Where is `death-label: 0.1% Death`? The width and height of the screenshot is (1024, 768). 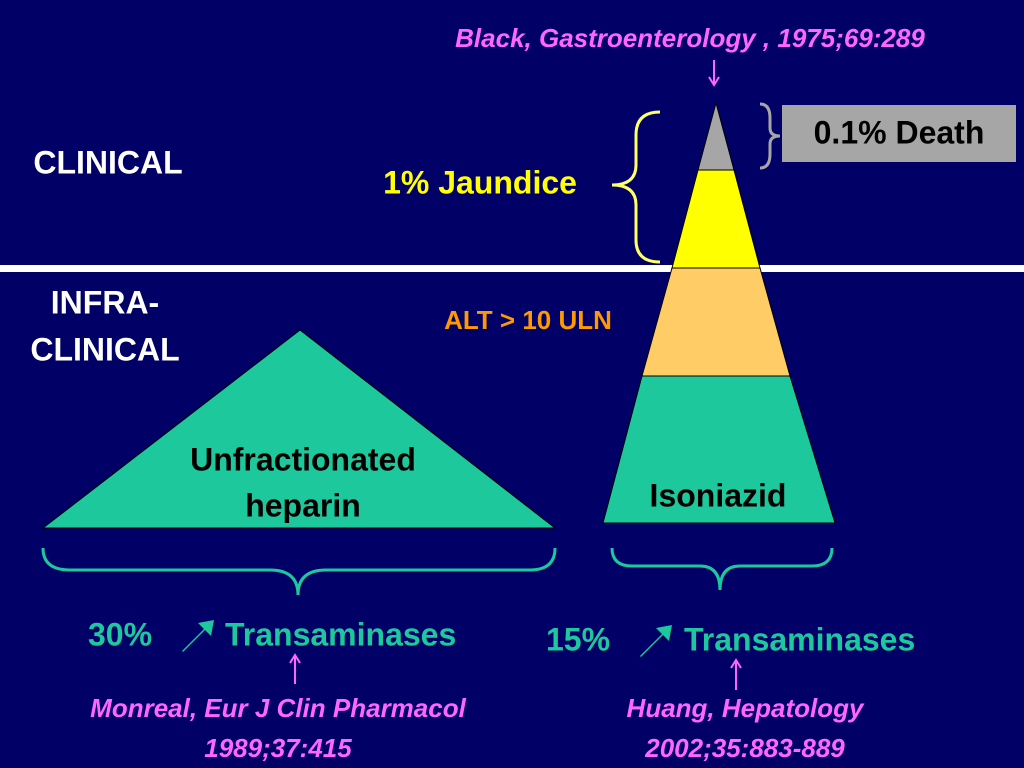
death-label: 0.1% Death is located at coordinates (899, 132).